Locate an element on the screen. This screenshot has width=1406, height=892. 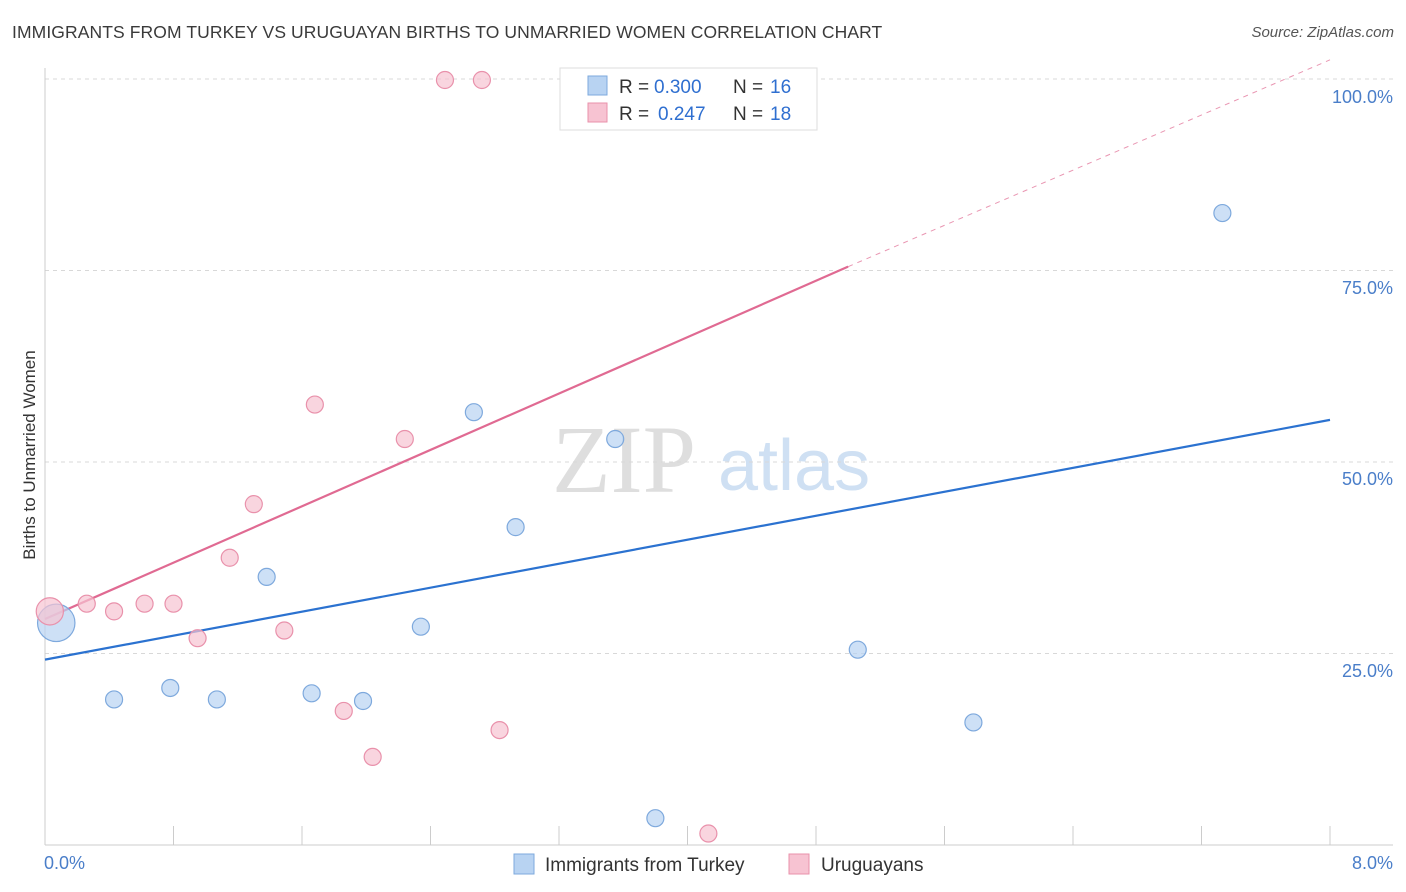
x-tick-label-max: 8.0% is located at coordinates (1372, 863).